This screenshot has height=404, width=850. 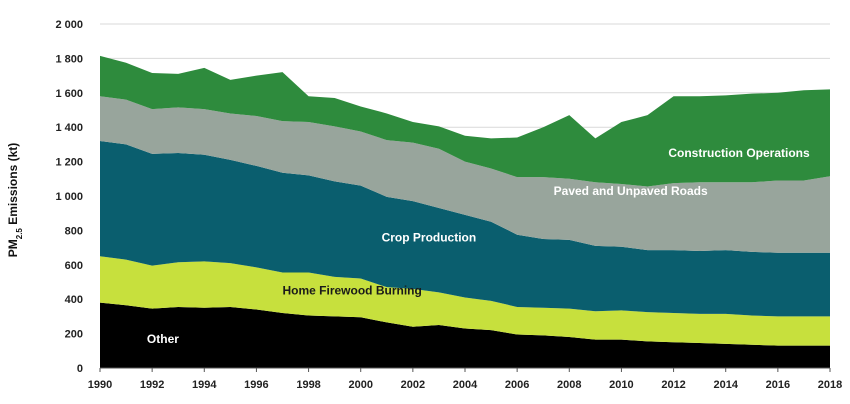 I want to click on y-tick-label: 1 000, so click(x=69, y=197).